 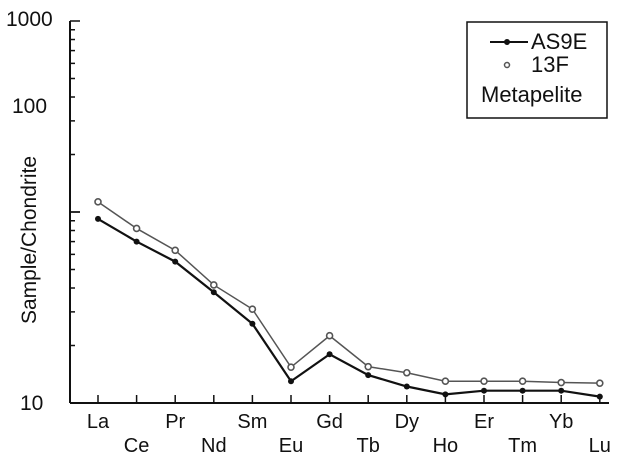 What do you see at coordinates (29, 19) in the screenshot?
I see `y-tick-label-1000: 1000` at bounding box center [29, 19].